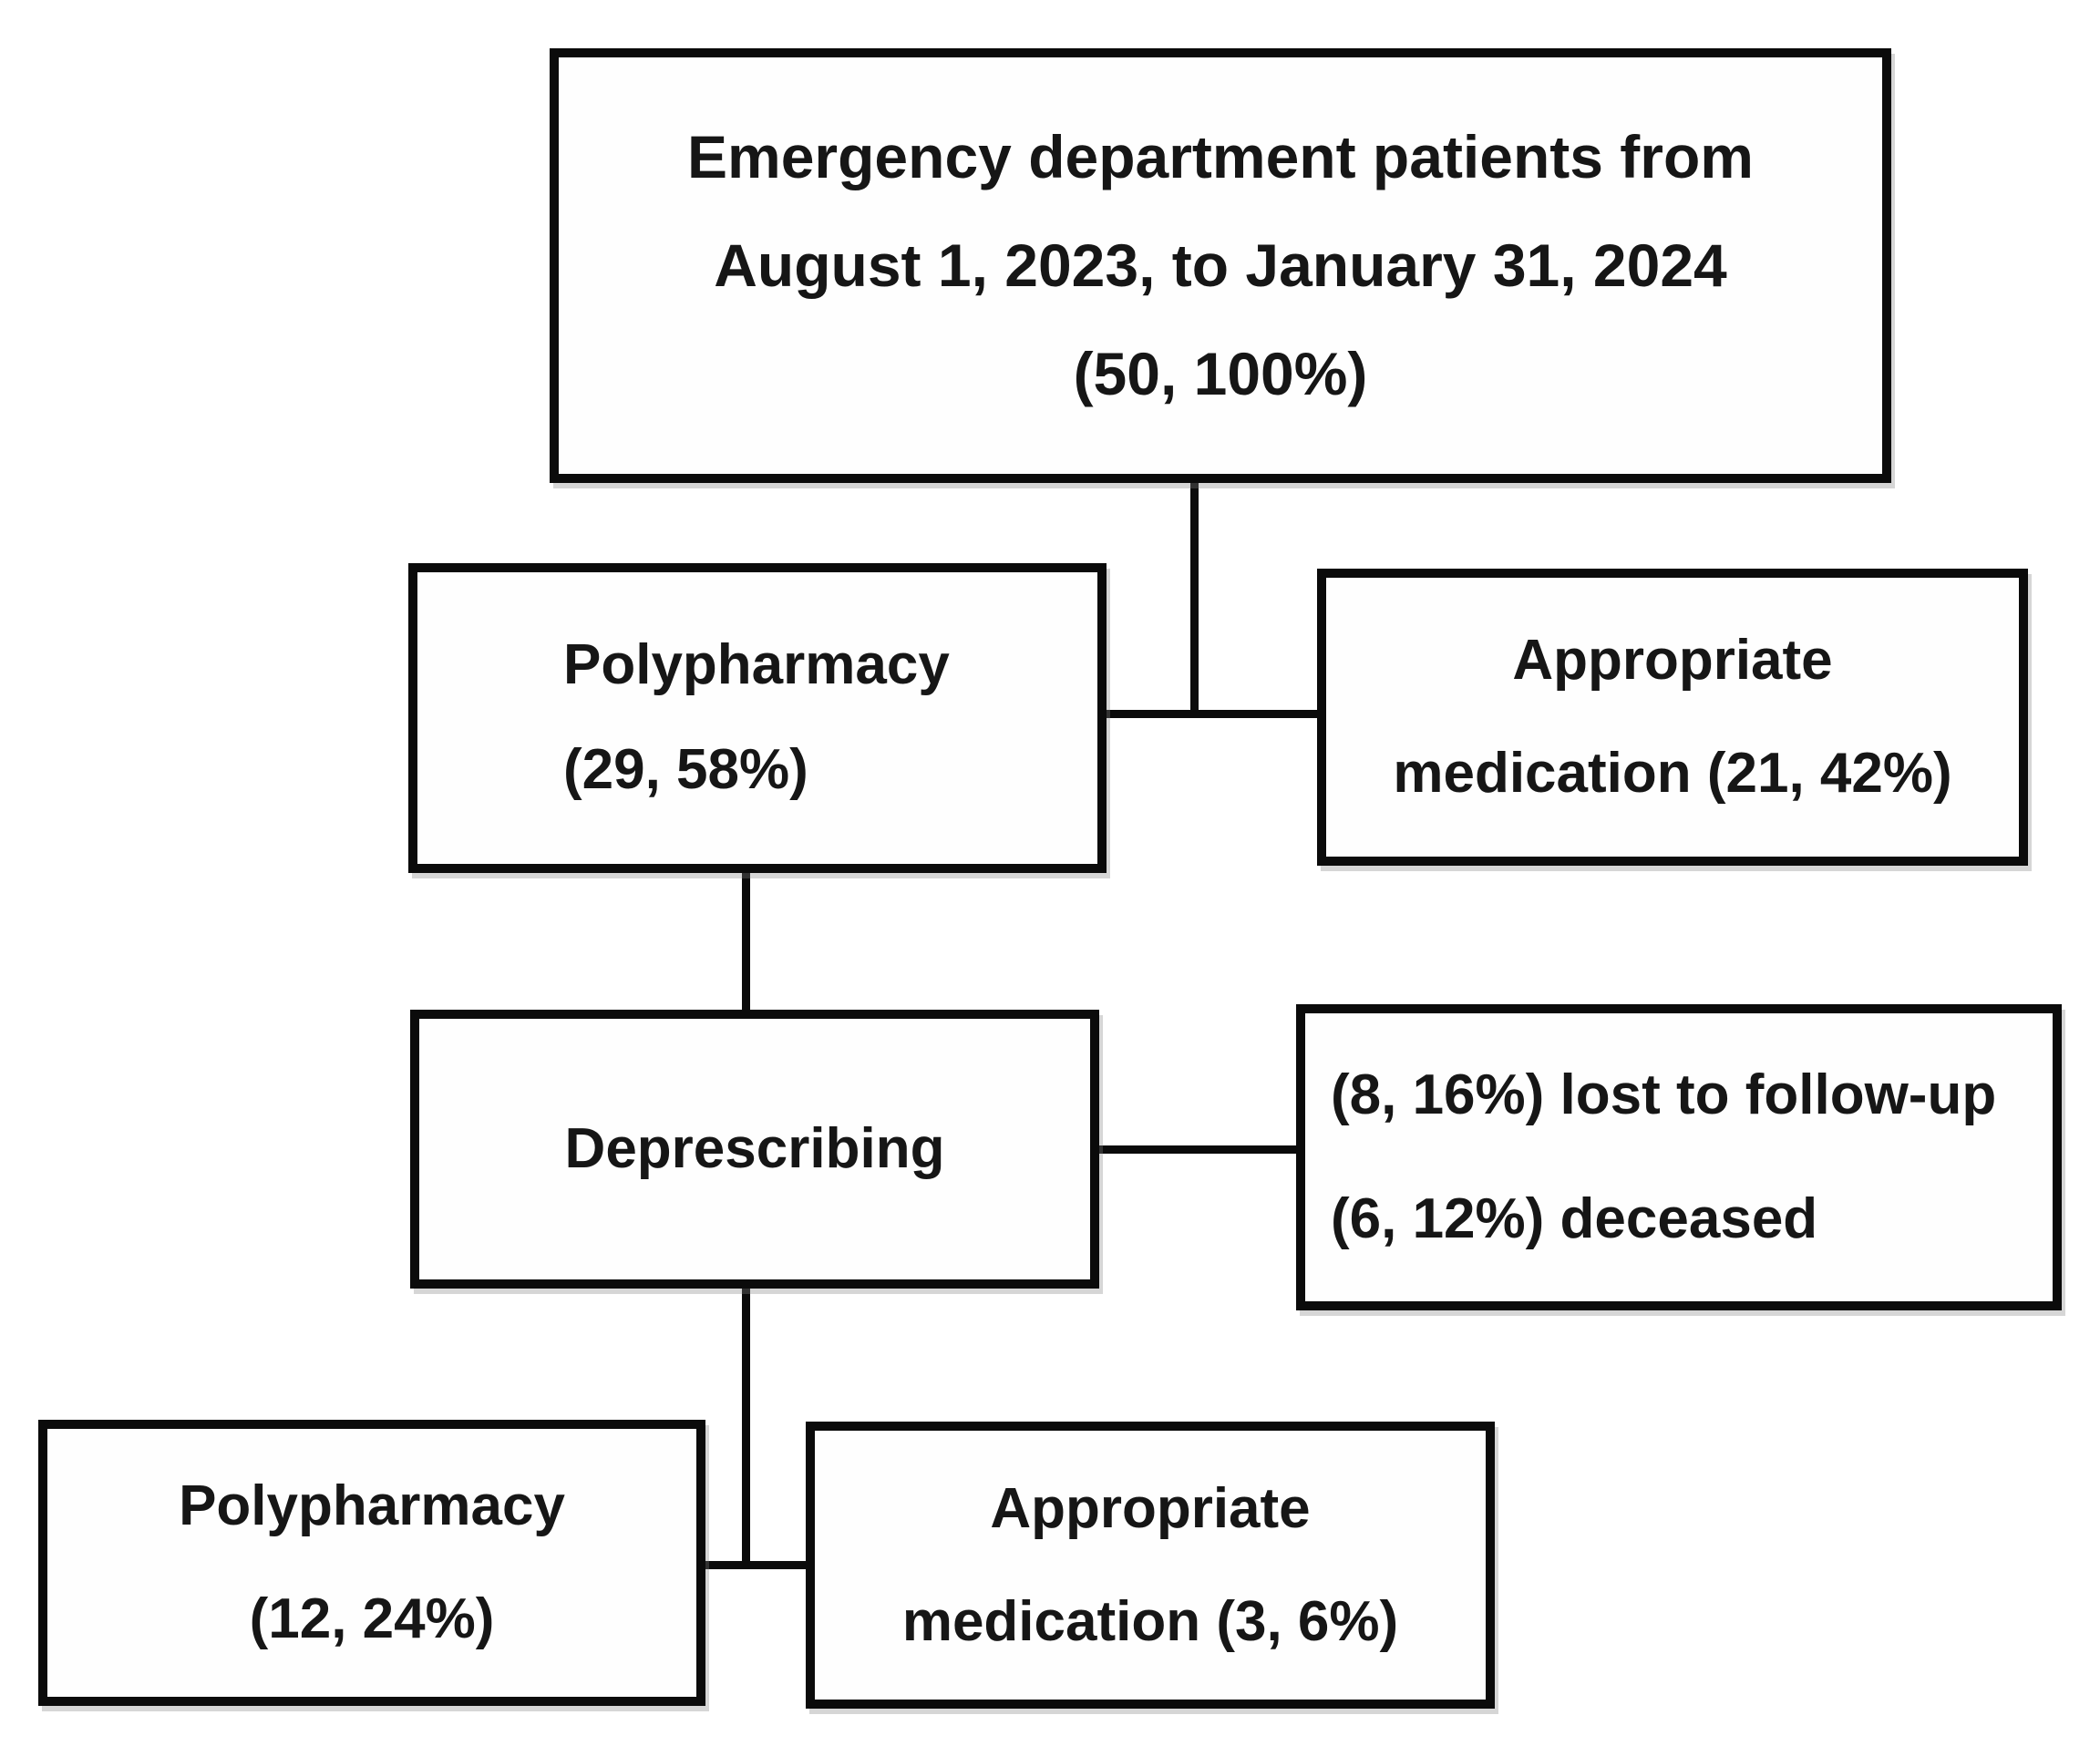 The image size is (2100, 1746). Describe the element at coordinates (757, 718) in the screenshot. I see `node-polypharmacy: Polypharmacy (29, 58%)` at that location.